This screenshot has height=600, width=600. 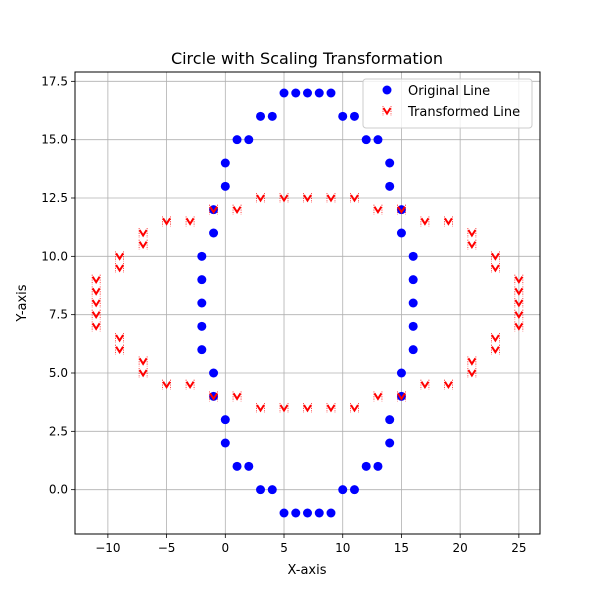 What do you see at coordinates (54, 256) in the screenshot?
I see `y-tick-label: 10.0` at bounding box center [54, 256].